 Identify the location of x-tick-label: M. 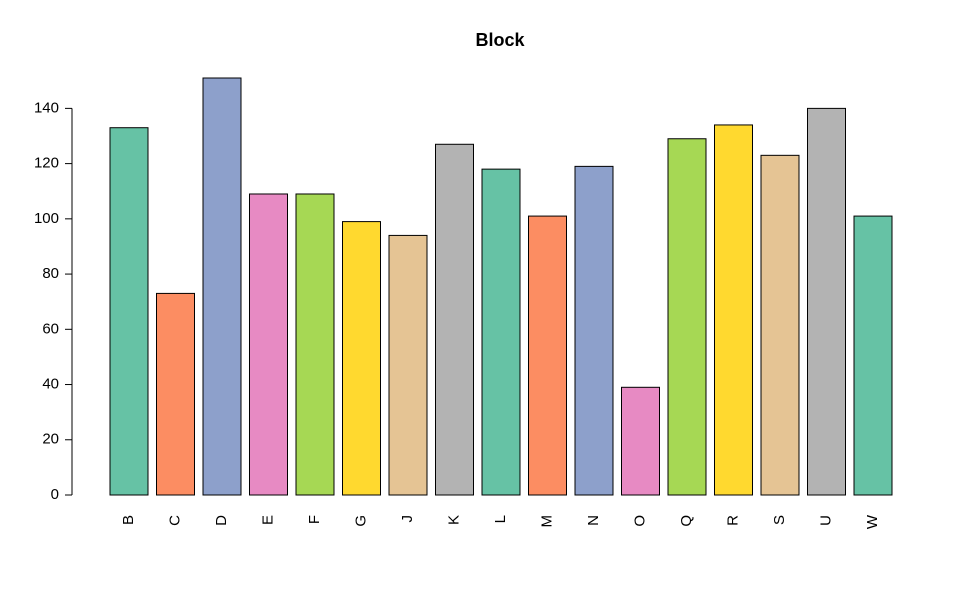
(546, 521).